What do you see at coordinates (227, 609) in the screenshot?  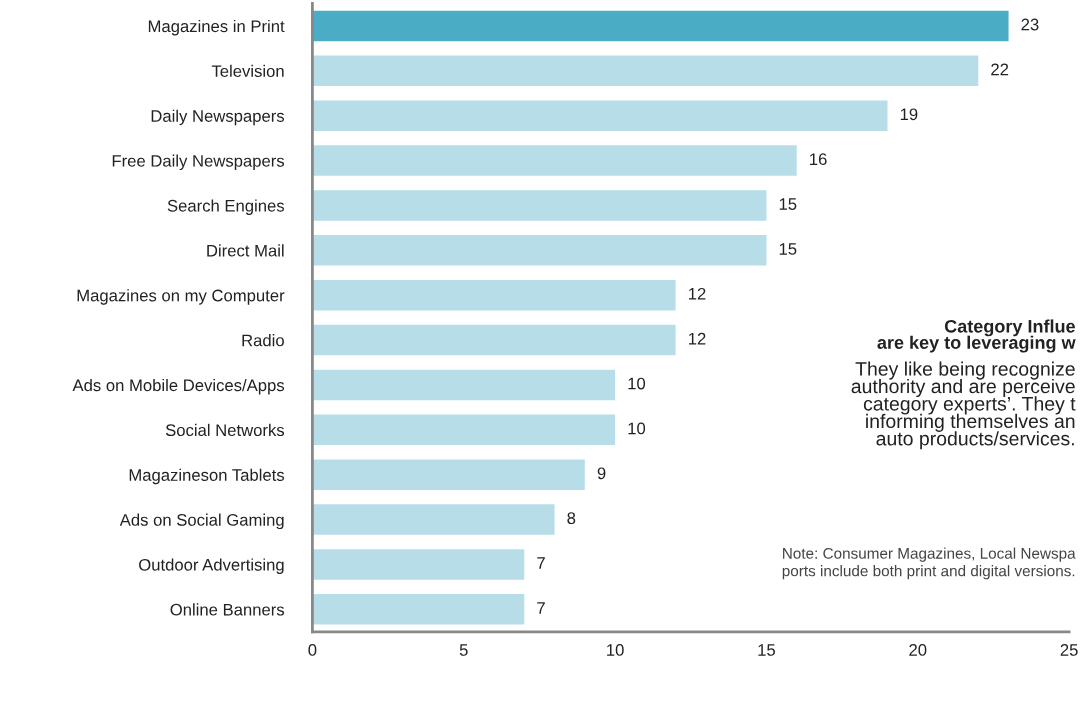 I see `y-tick-label: Online Banners` at bounding box center [227, 609].